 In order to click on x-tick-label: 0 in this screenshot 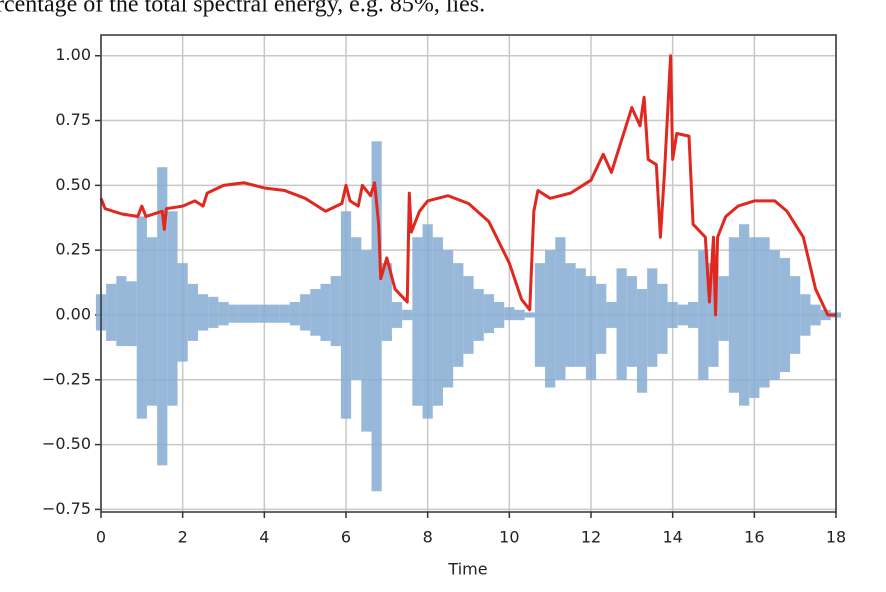, I will do `click(101, 537)`.